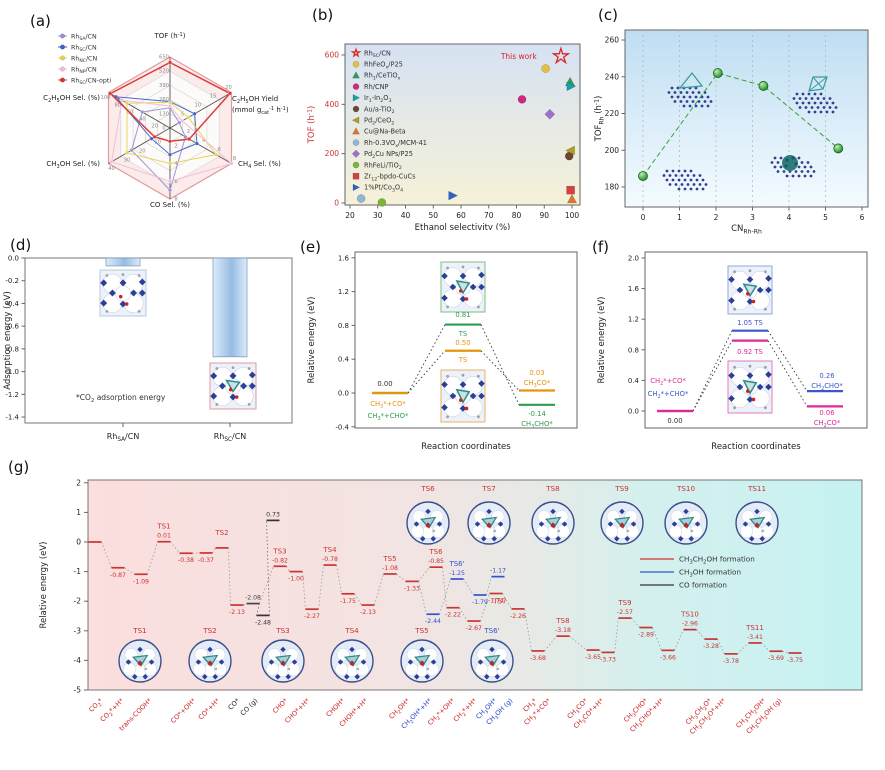 Image resolution: width=885 pixels, height=770 pixels. Describe the element at coordinates (84, 70) in the screenshot. I see `legend-entry: RhNP/CN` at that location.